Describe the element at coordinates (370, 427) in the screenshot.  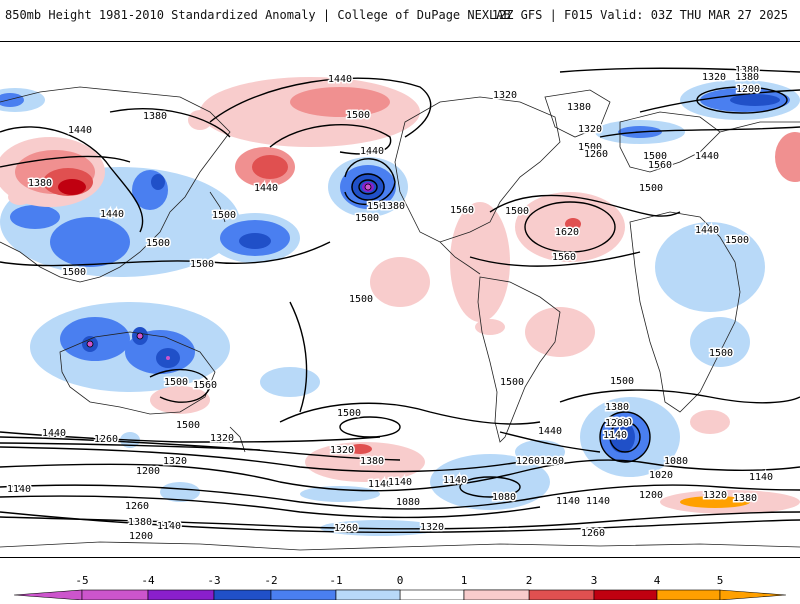
I see `contour-1500-ring` at that location.